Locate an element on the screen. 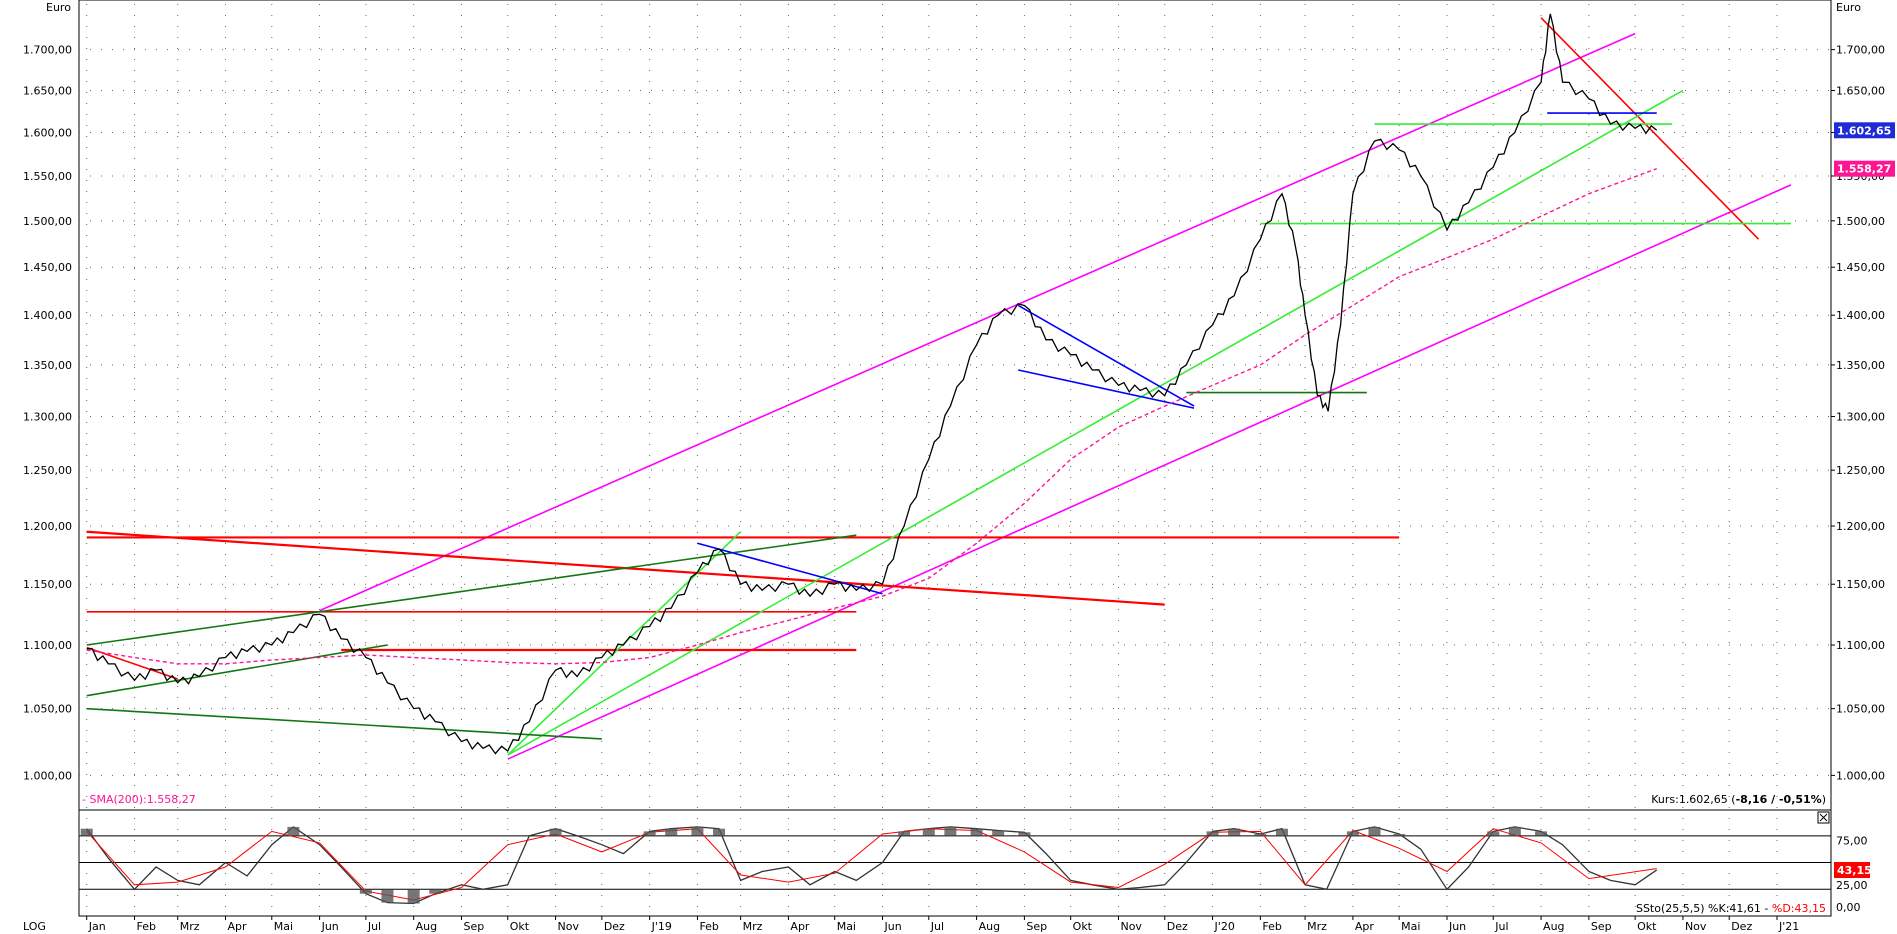 The height and width of the screenshot is (934, 1897). y-tick-label-left: 1.500,00 is located at coordinates (47, 221).